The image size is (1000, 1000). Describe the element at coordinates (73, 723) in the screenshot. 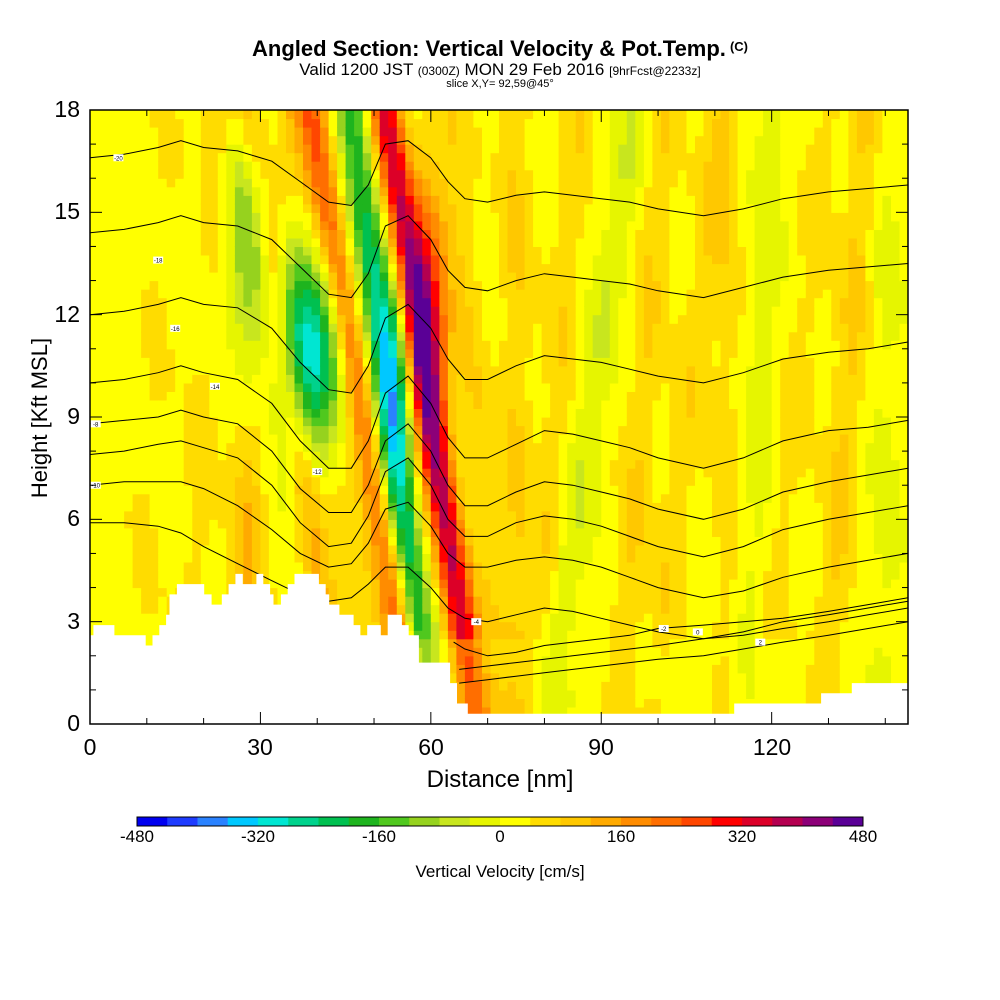

I see `y-tick-label: 0` at that location.